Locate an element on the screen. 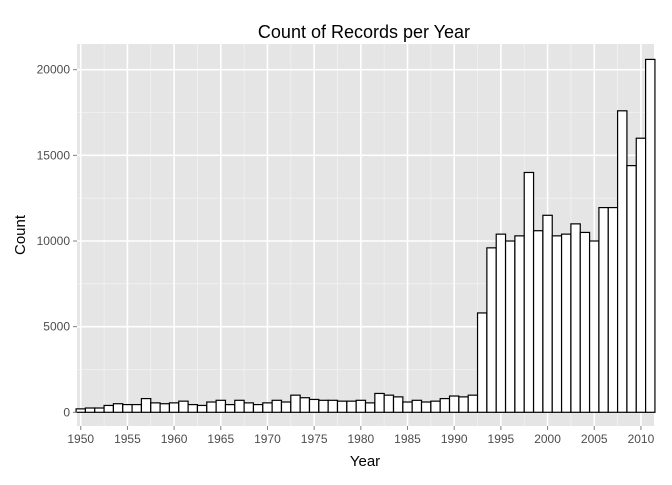 The width and height of the screenshot is (672, 485). bar-1988 is located at coordinates (435, 406).